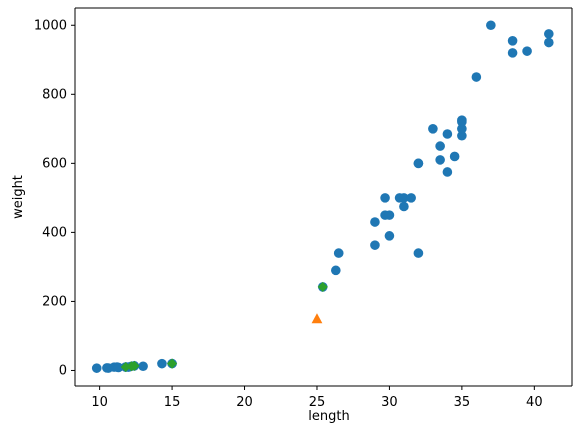 The image size is (580, 432). Describe the element at coordinates (534, 402) in the screenshot. I see `x-tick-label: 40` at that location.